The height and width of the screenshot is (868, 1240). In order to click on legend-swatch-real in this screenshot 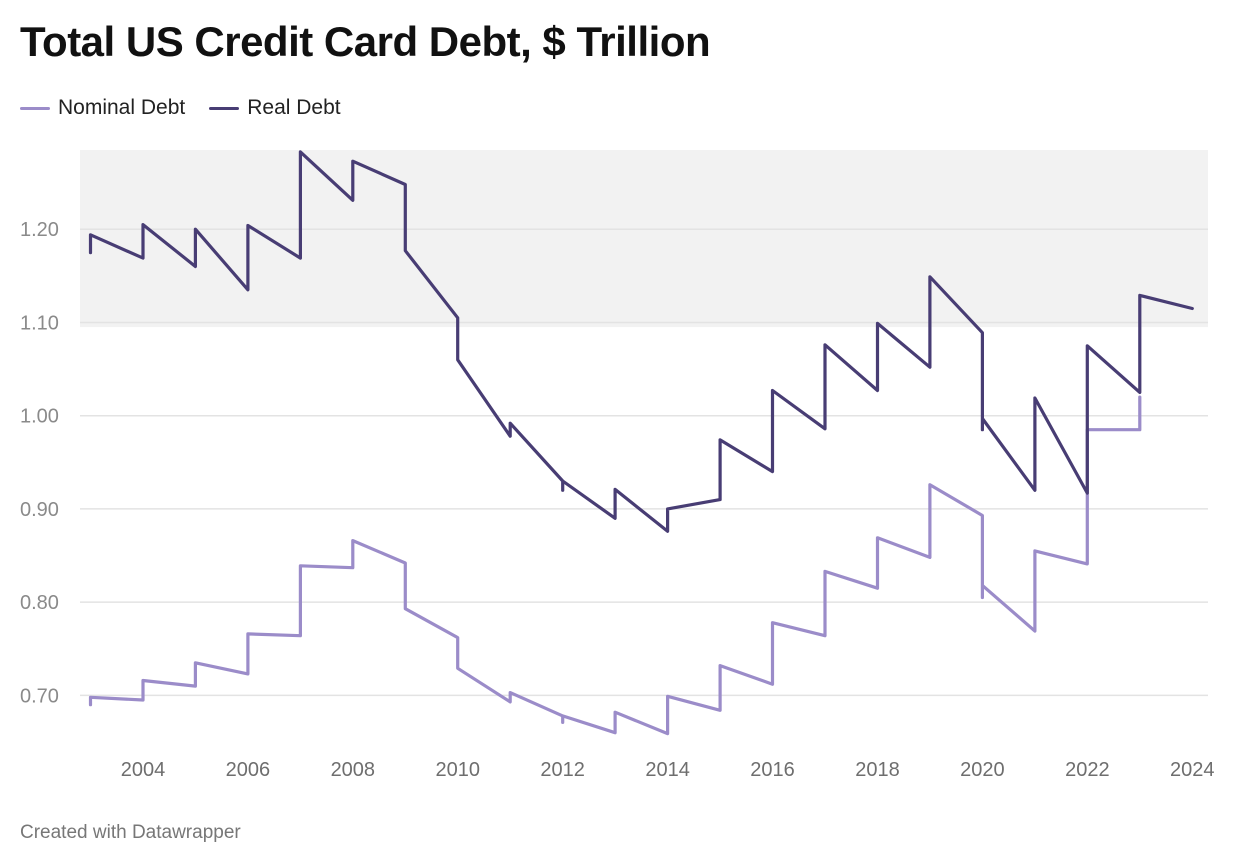, I will do `click(224, 108)`.